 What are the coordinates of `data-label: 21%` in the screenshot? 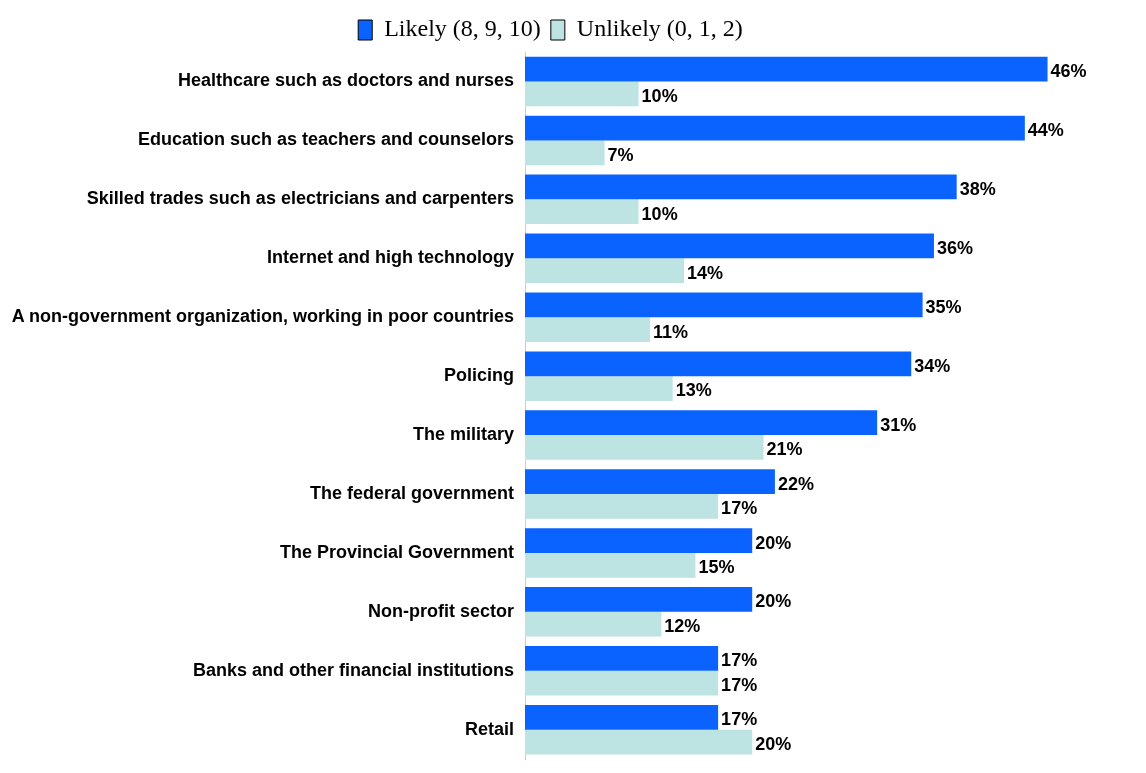 It's located at (784, 449).